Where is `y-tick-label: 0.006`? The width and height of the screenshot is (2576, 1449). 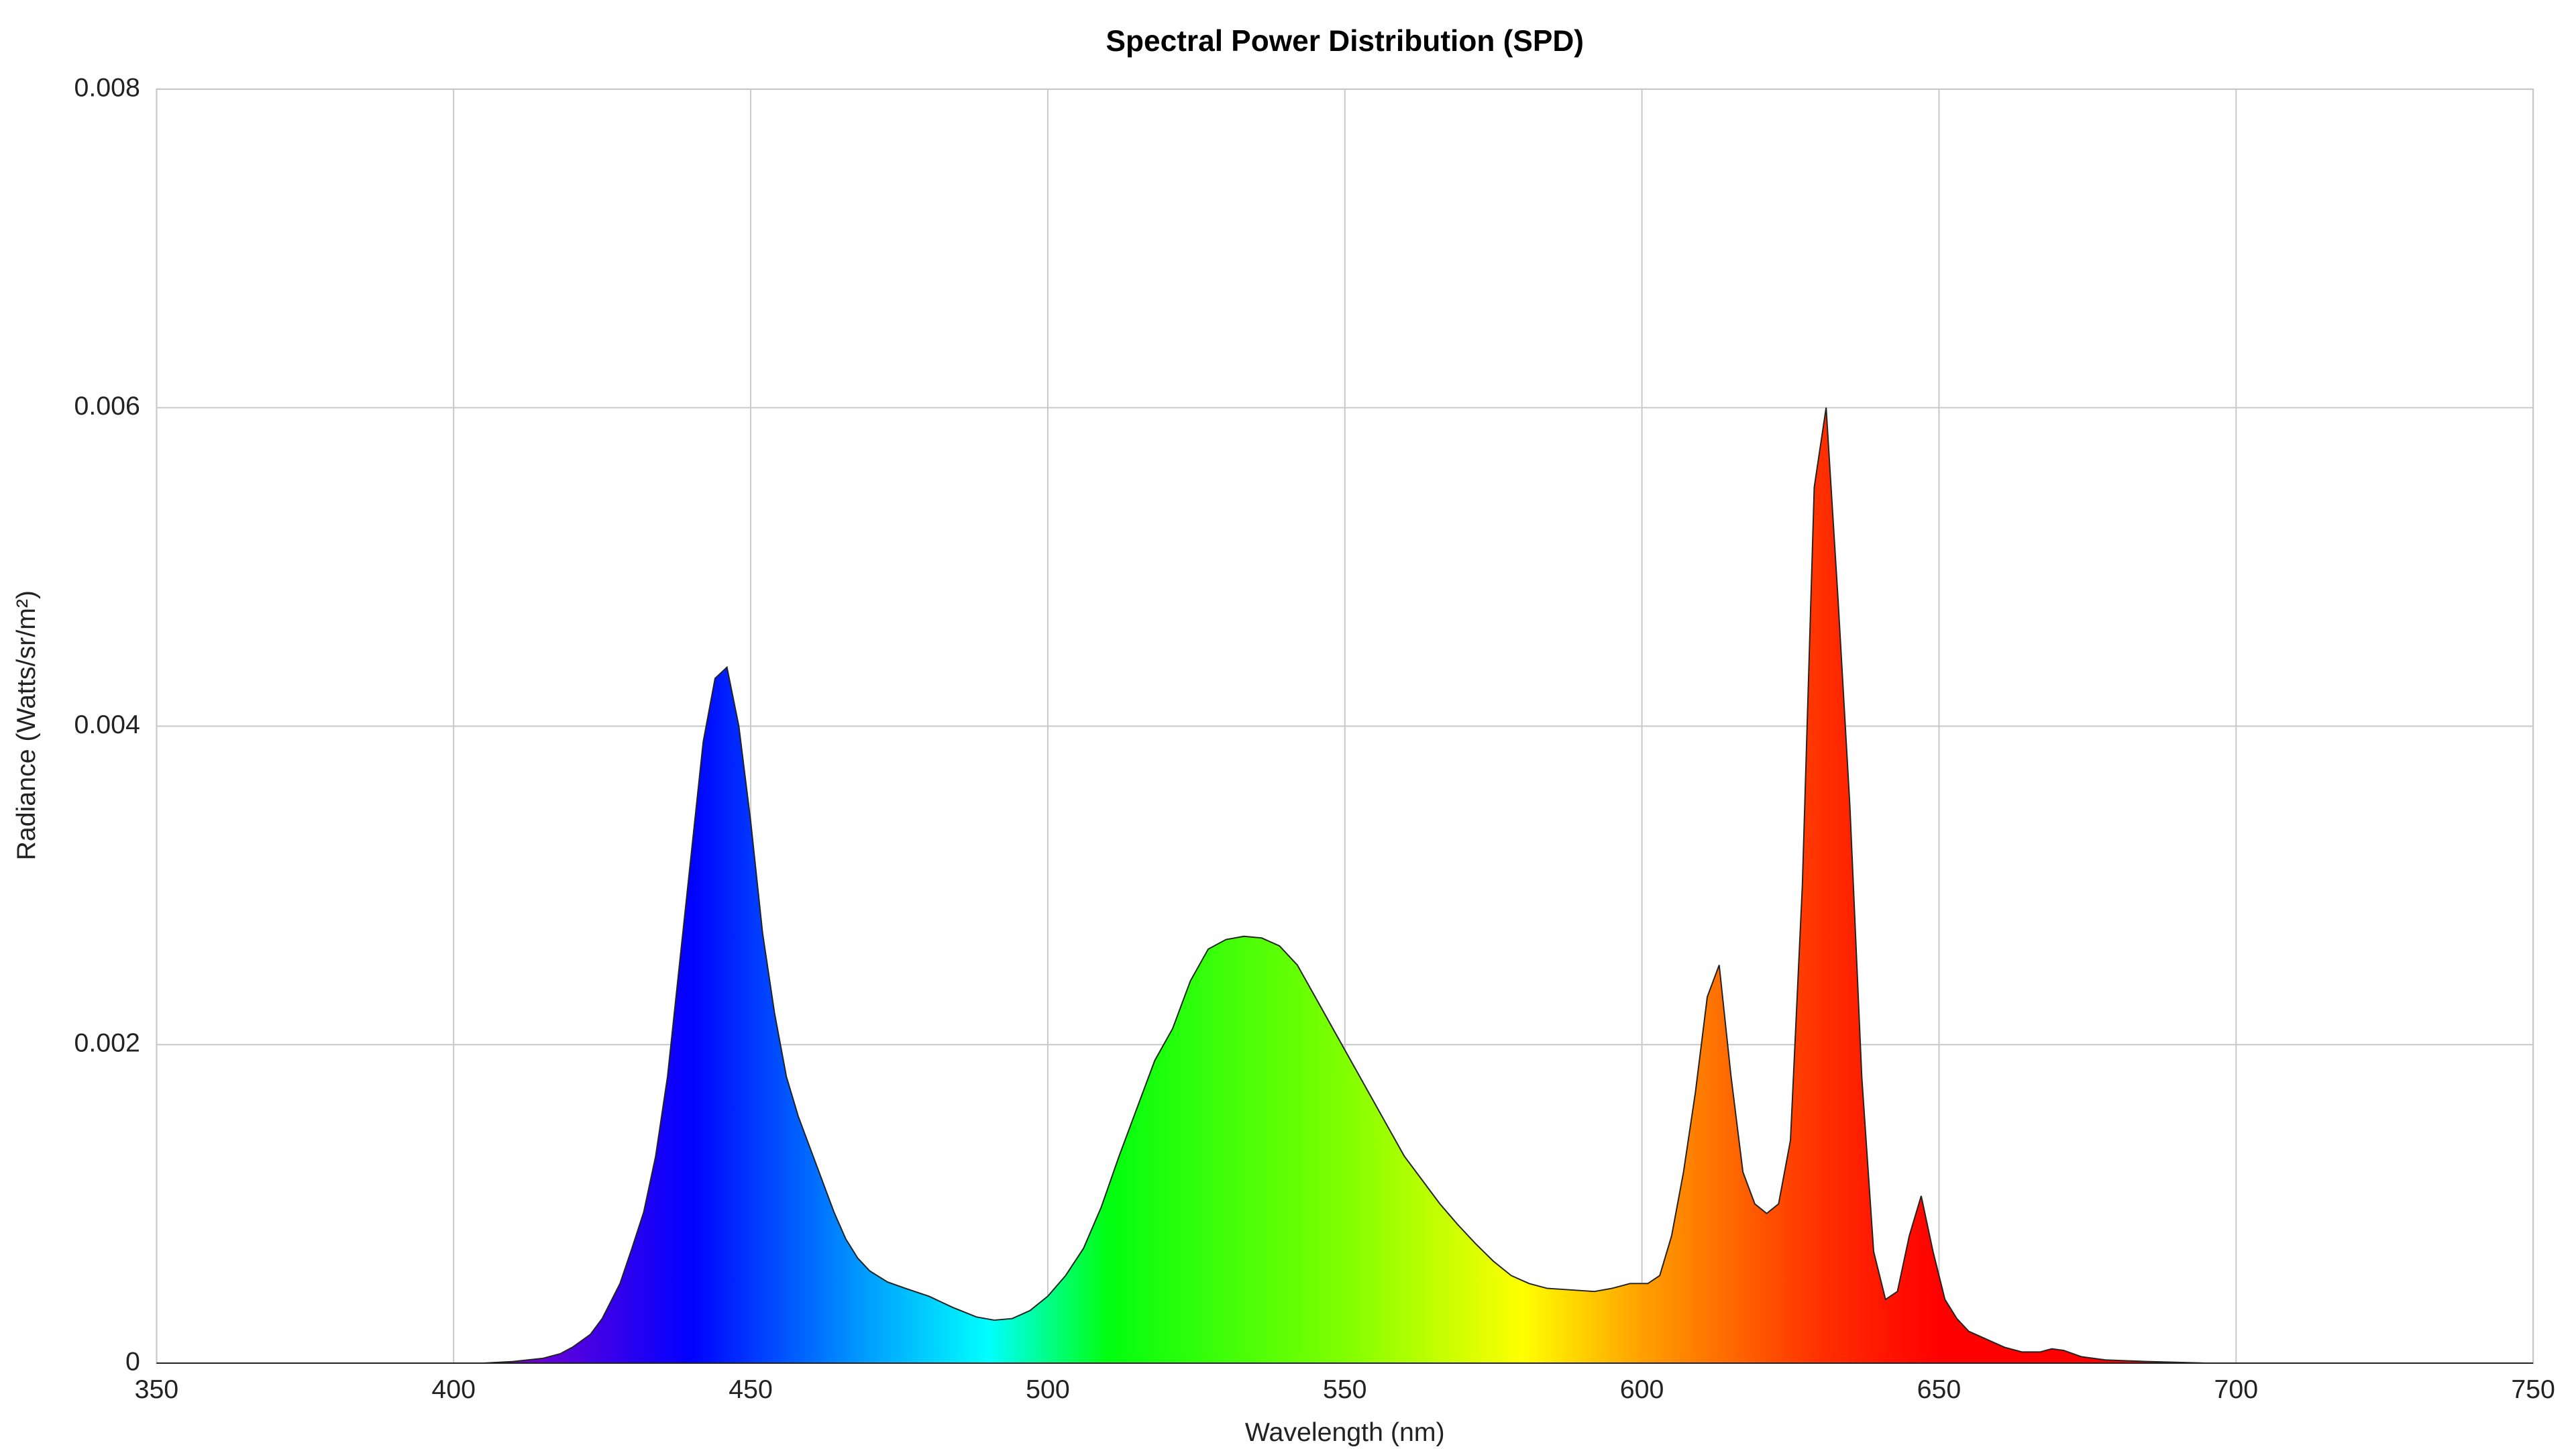
y-tick-label: 0.006 is located at coordinates (107, 406).